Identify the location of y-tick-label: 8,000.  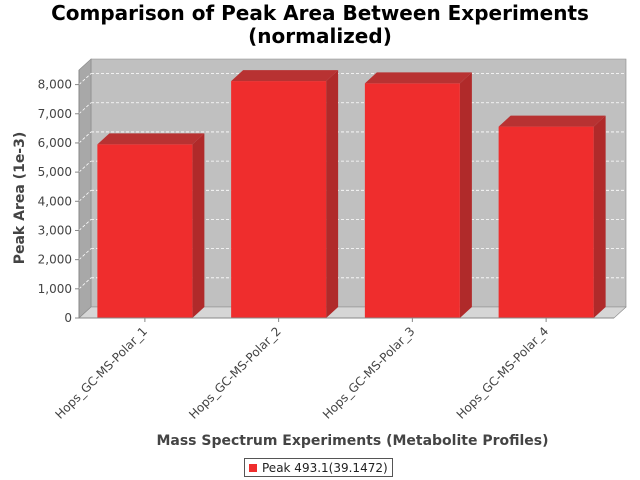
(55, 85).